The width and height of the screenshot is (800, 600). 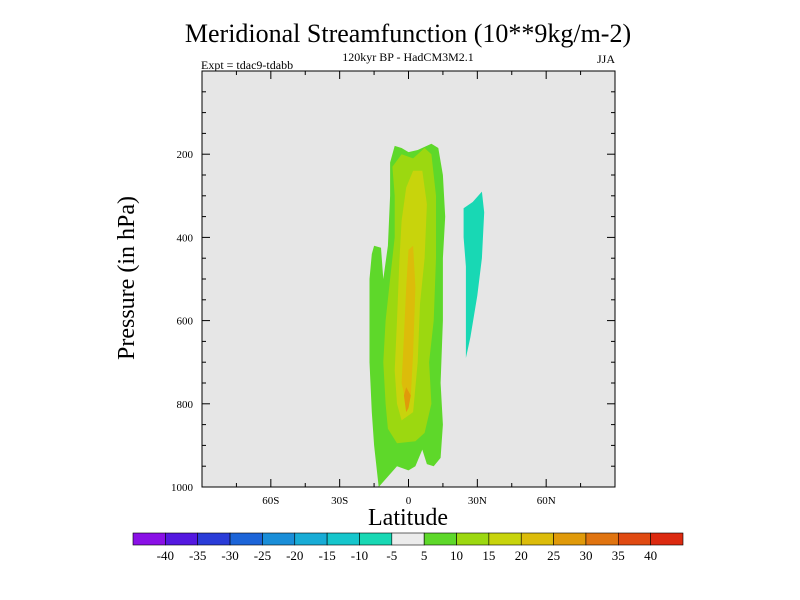 I want to click on y-tick-label: 1000, so click(x=182, y=488).